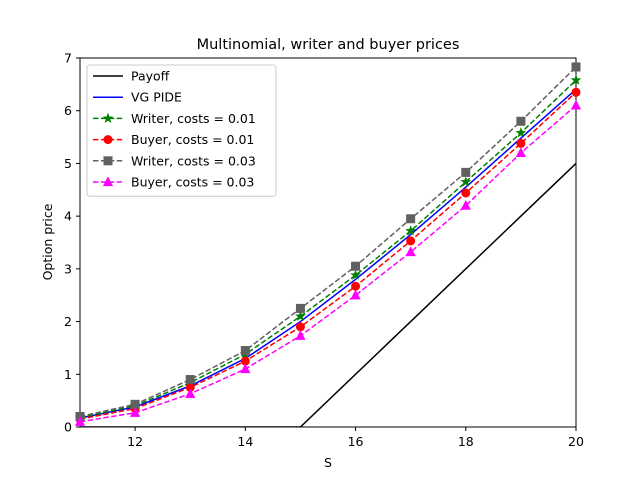 Image resolution: width=640 pixels, height=480 pixels. Describe the element at coordinates (466, 441) in the screenshot. I see `x-tick-label: 18` at that location.